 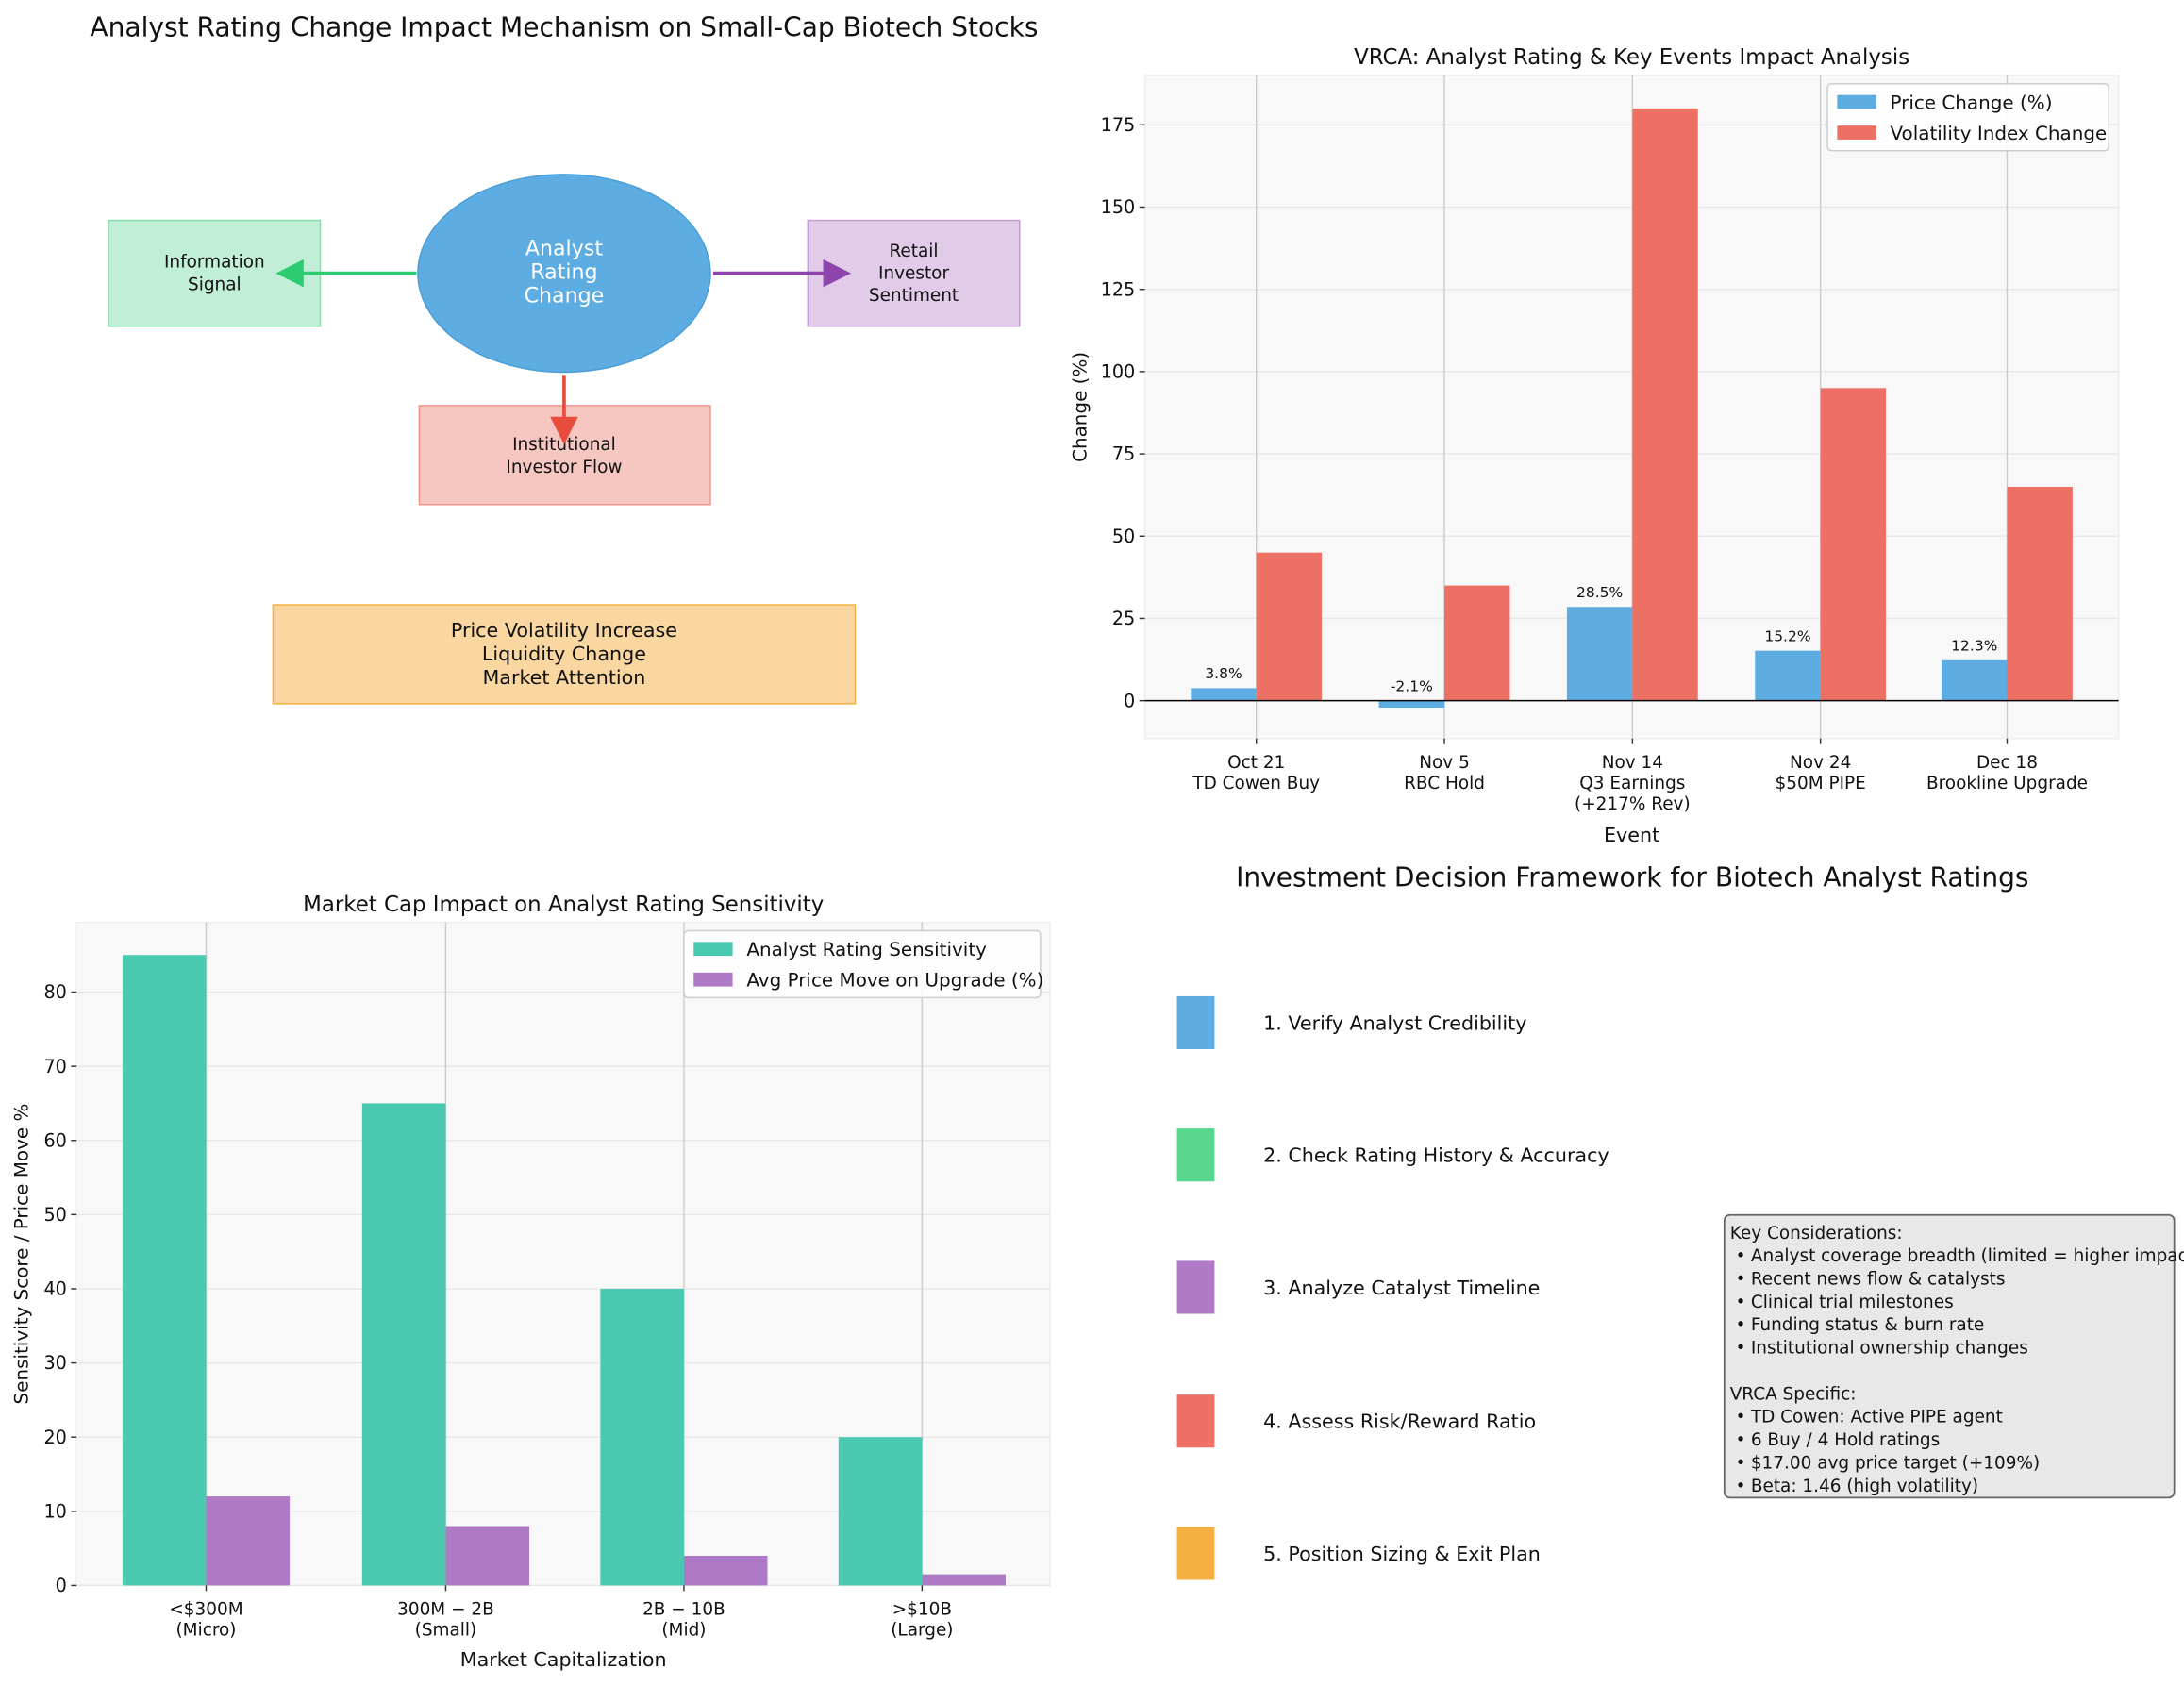 I want to click on x-tick-label: (Micro), so click(x=205, y=1631).